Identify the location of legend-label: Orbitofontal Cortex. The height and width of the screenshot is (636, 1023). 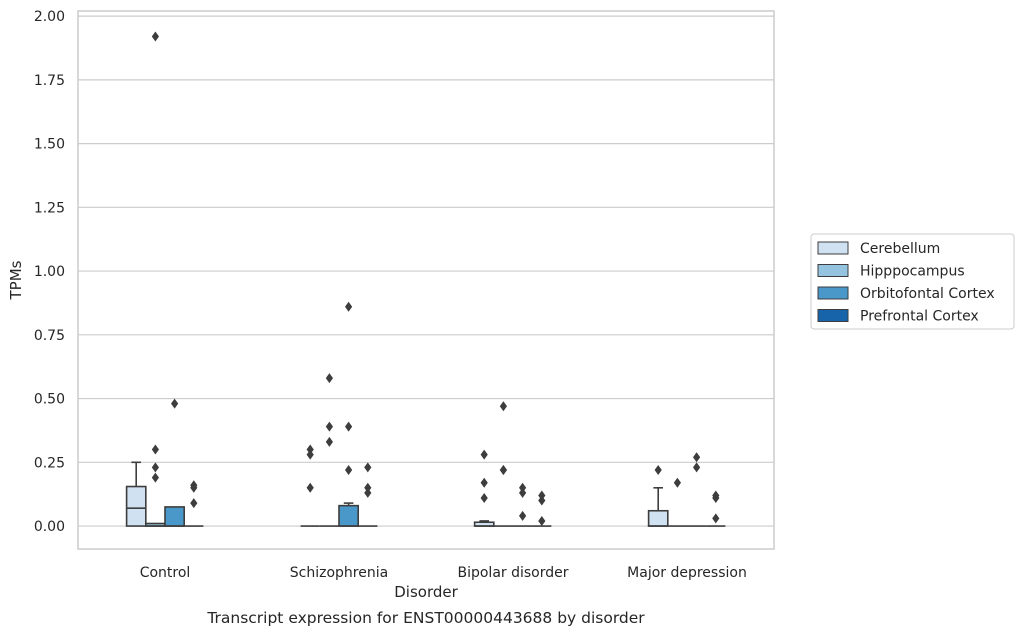
(927, 294).